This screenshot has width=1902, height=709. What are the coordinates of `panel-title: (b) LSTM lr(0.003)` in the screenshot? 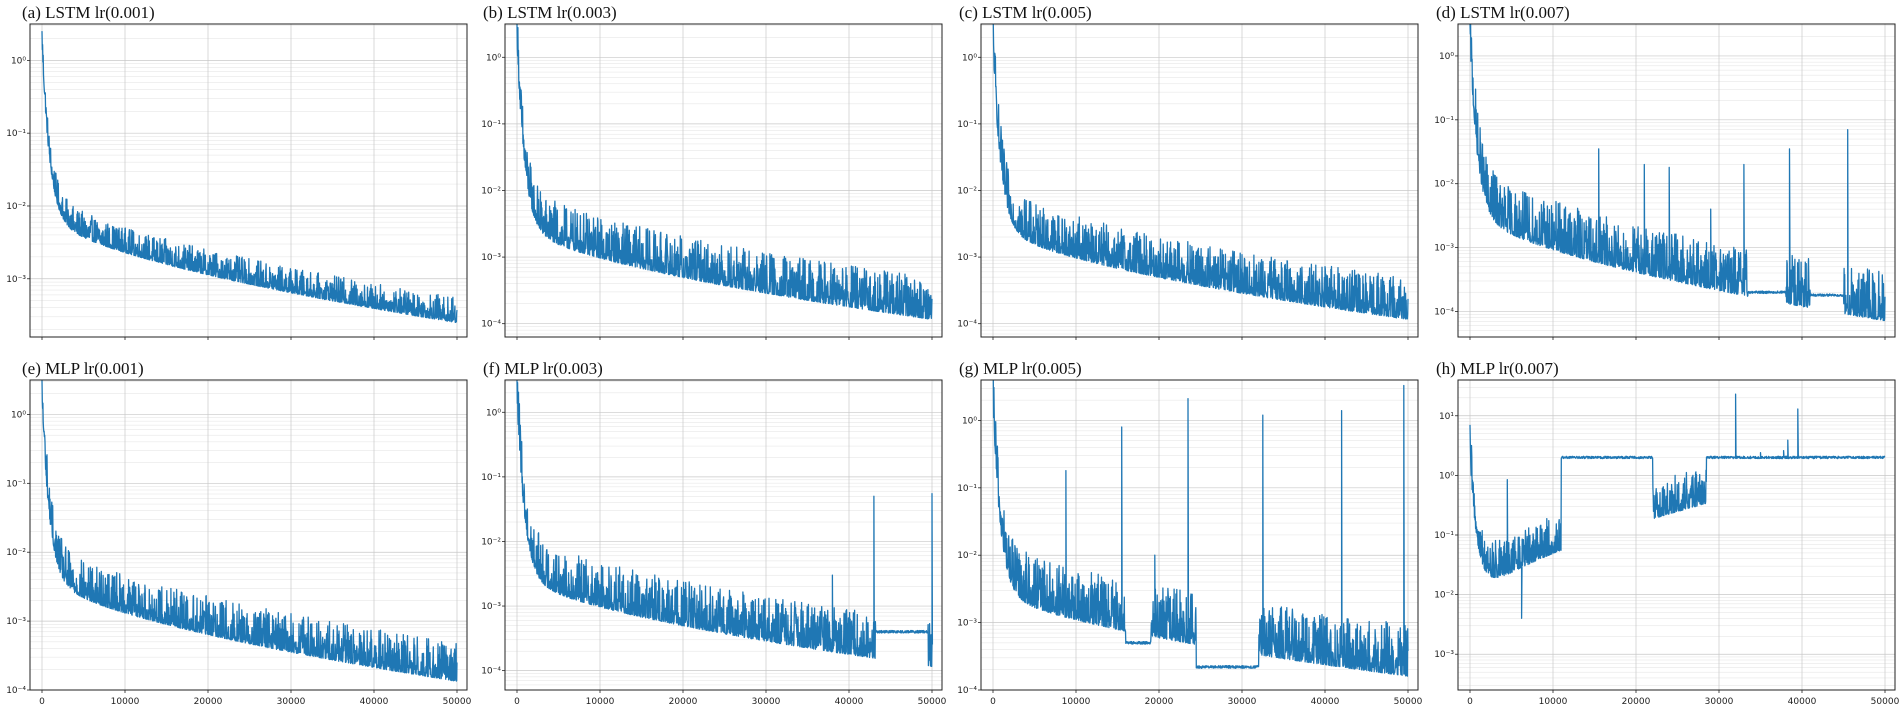 It's located at (550, 12).